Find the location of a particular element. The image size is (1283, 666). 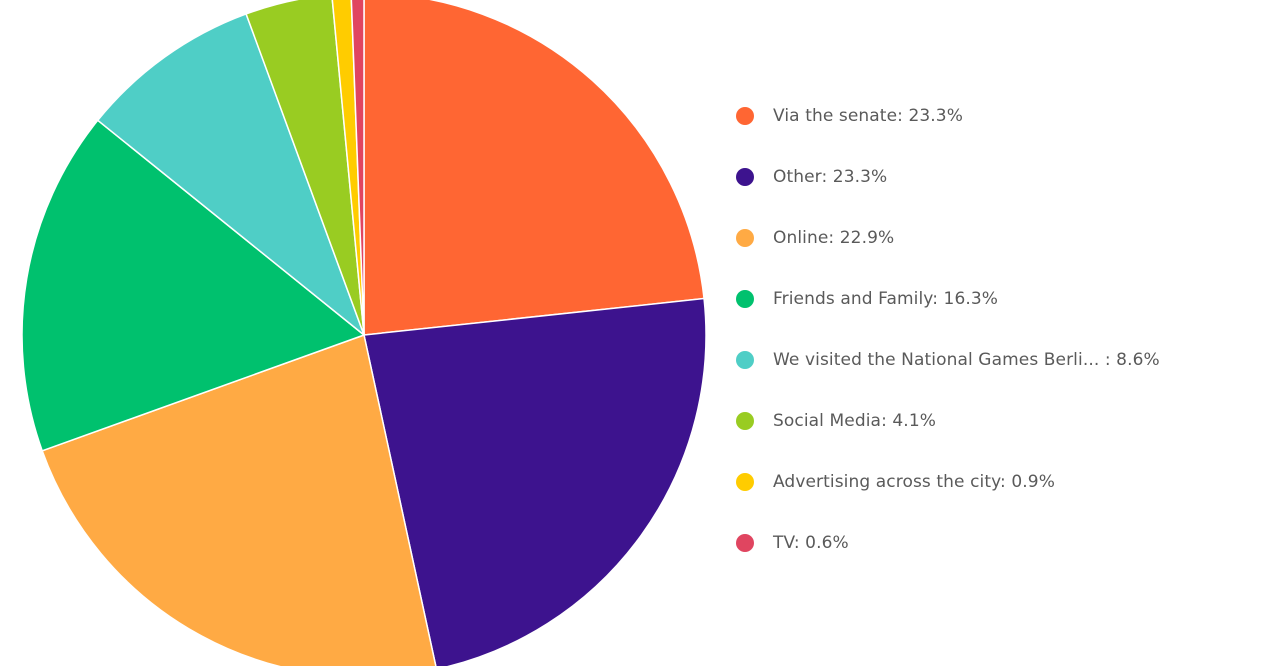

legend-item-7: TV: 0.6% is located at coordinates (1008, 543).